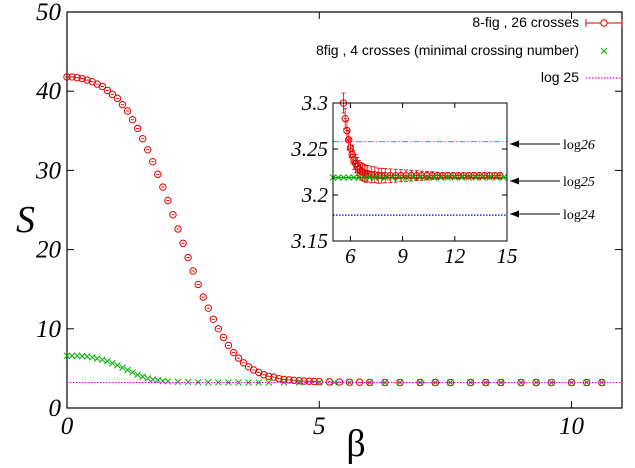 The width and height of the screenshot is (635, 468). What do you see at coordinates (49, 13) in the screenshot?
I see `y-tick-label: 50` at bounding box center [49, 13].